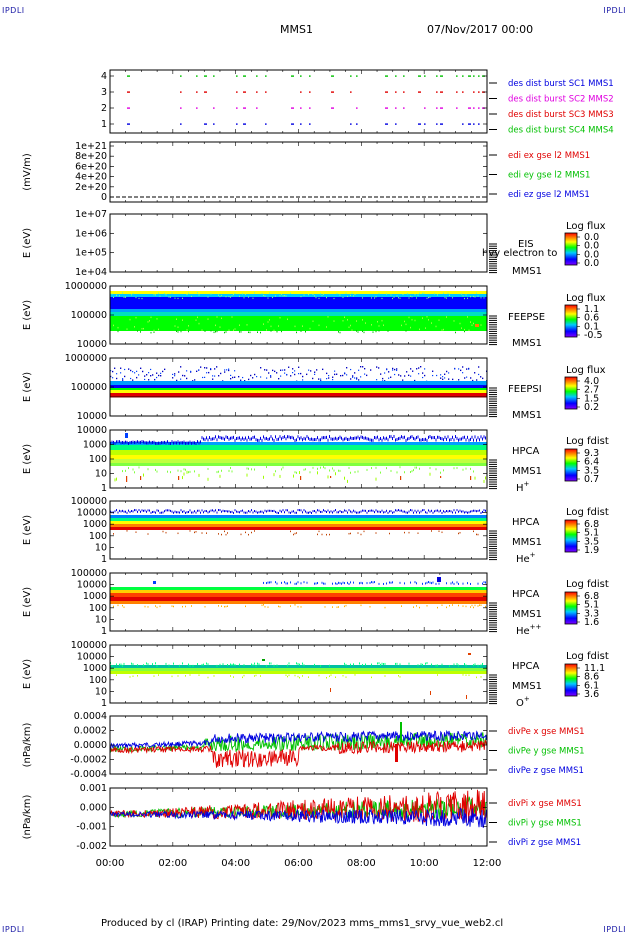 Image resolution: width=630 pixels, height=934 pixels. Describe the element at coordinates (545, 824) in the screenshot. I see `p11-legend-label: divPi y gse MMS1` at that location.